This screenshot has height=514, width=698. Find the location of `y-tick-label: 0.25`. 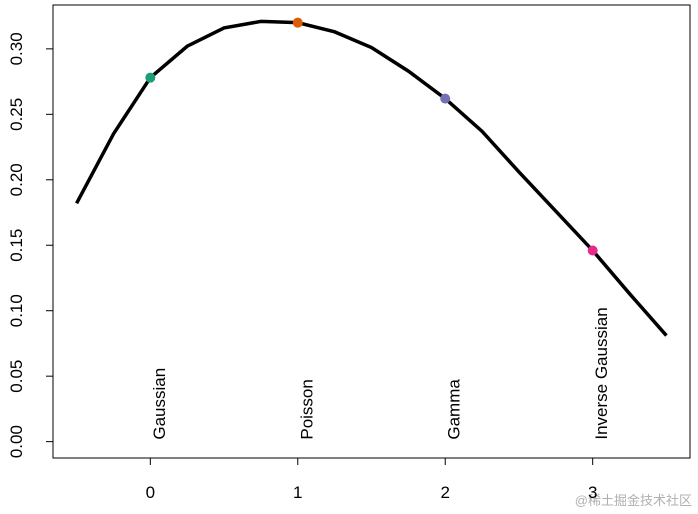

y-tick-label: 0.25 is located at coordinates (16, 114).